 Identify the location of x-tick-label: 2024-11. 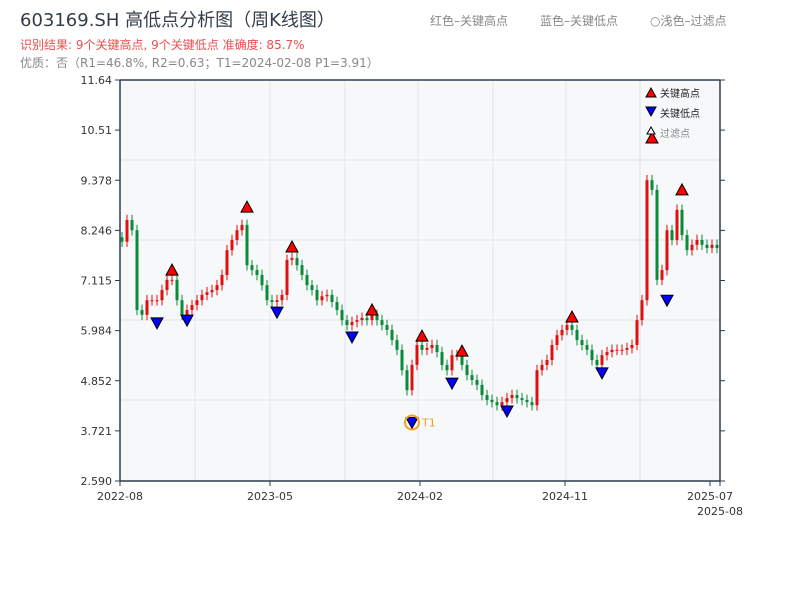
(565, 496).